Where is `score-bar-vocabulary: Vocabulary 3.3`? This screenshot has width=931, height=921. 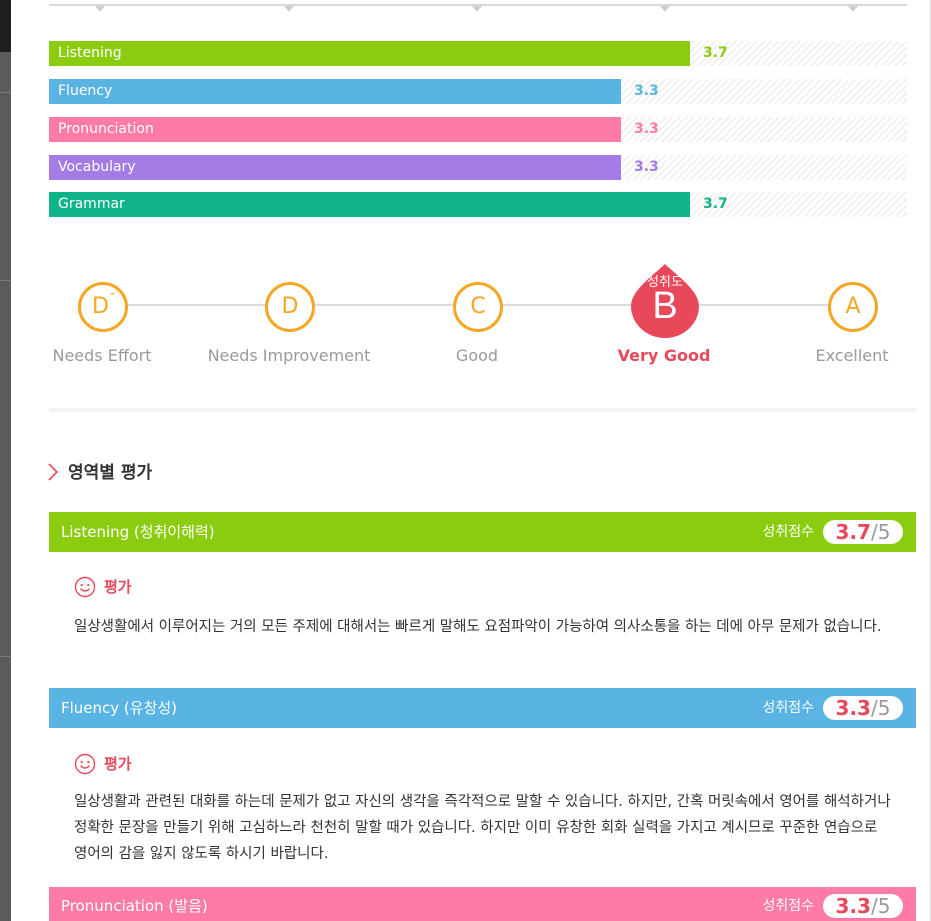 score-bar-vocabulary: Vocabulary 3.3 is located at coordinates (478, 167).